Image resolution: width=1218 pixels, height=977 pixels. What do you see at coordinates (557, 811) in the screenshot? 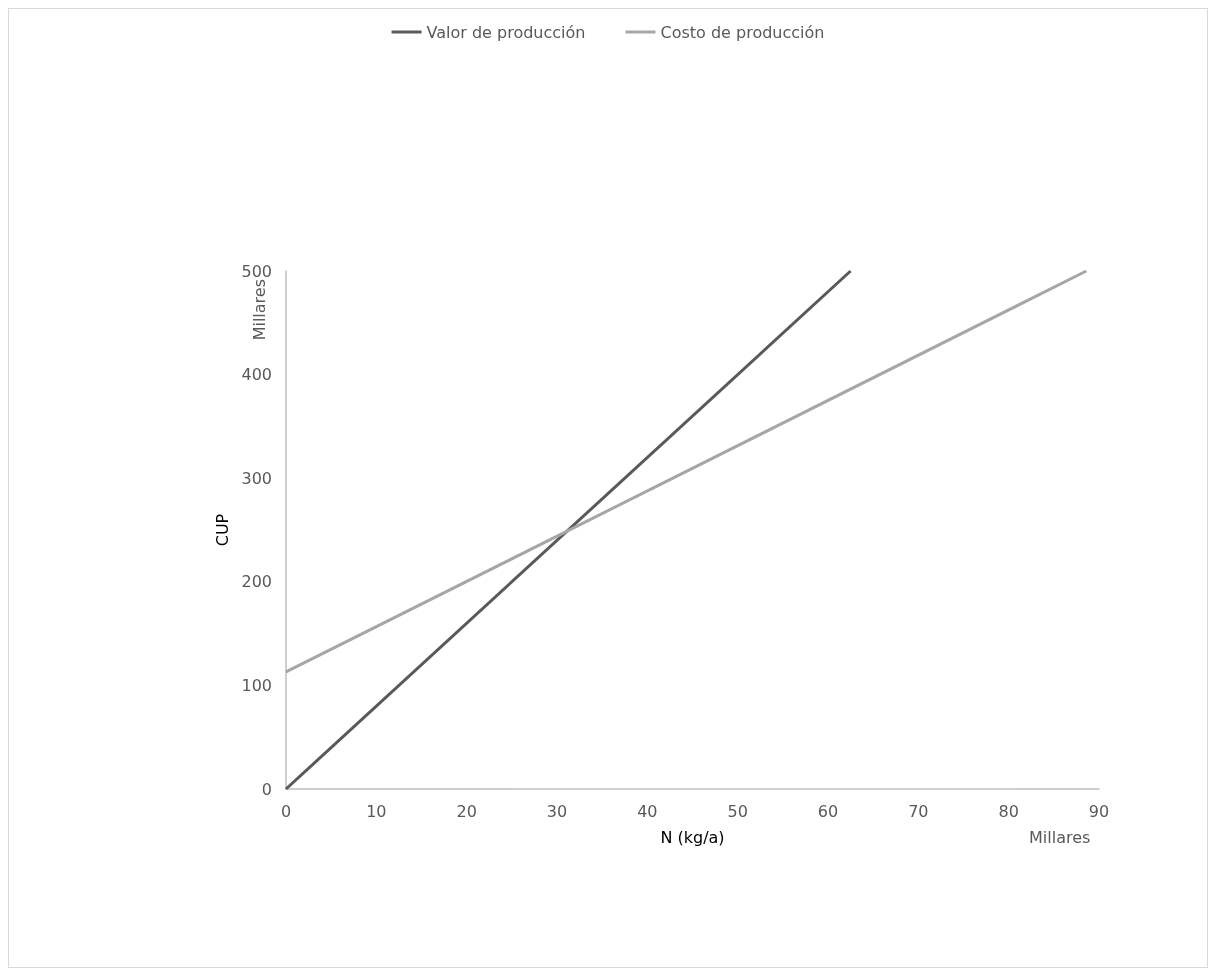
I see `x-tick-label: 30` at bounding box center [557, 811].